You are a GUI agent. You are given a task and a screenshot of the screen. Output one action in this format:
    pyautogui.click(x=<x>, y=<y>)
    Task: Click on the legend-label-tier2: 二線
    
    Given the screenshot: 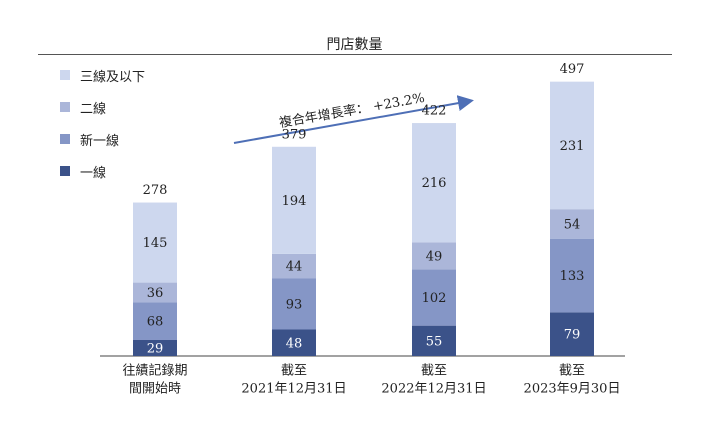 What is the action you would take?
    pyautogui.click(x=93, y=109)
    